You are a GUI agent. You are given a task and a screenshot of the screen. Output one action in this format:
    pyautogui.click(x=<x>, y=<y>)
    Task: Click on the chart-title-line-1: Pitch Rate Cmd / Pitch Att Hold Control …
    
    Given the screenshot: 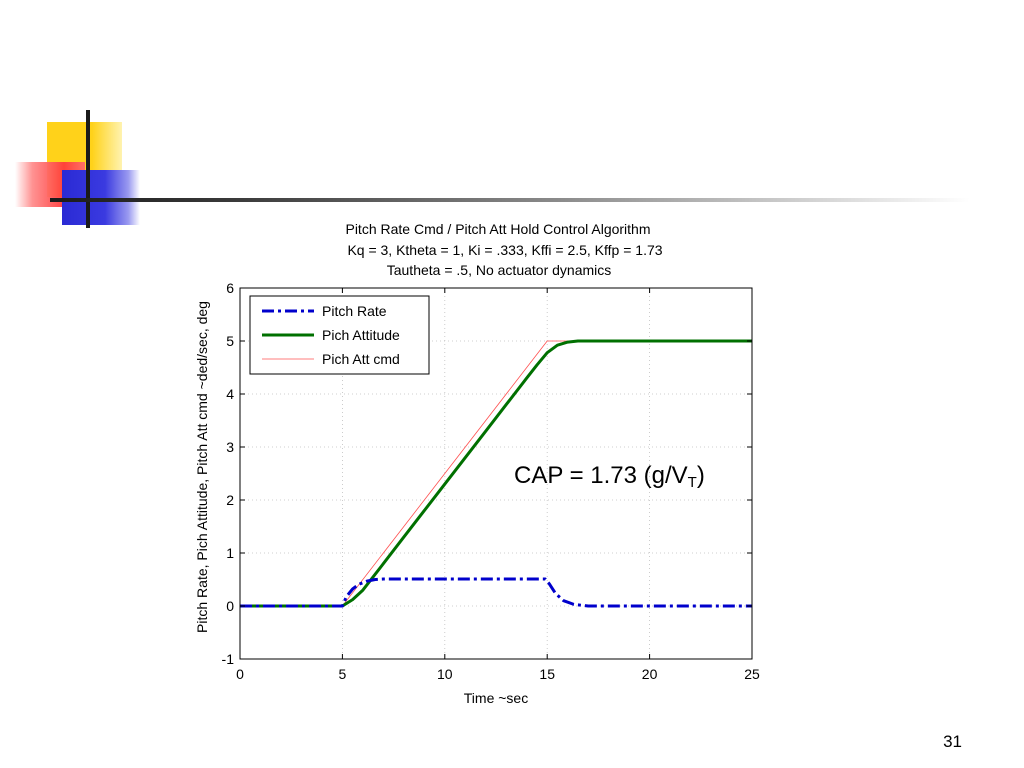 What is the action you would take?
    pyautogui.click(x=497, y=229)
    